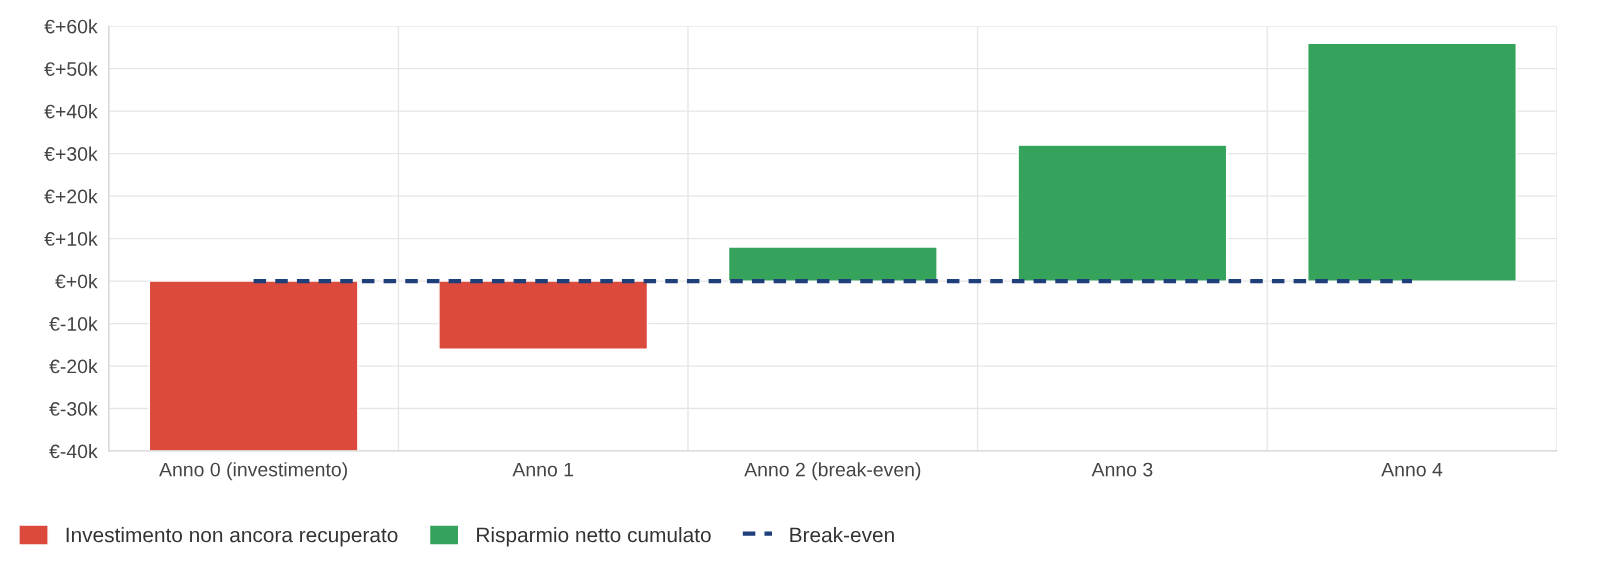  What do you see at coordinates (253, 471) in the screenshot?
I see `x-tick-label: Anno 0 (investimento)` at bounding box center [253, 471].